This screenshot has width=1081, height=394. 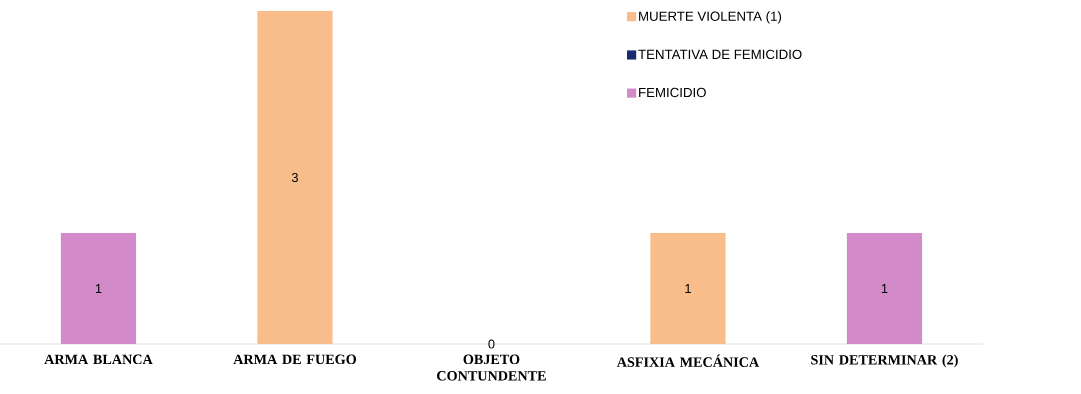 What do you see at coordinates (688, 360) in the screenshot?
I see `x-tick-label: ASFIXIA MECÁNICA` at bounding box center [688, 360].